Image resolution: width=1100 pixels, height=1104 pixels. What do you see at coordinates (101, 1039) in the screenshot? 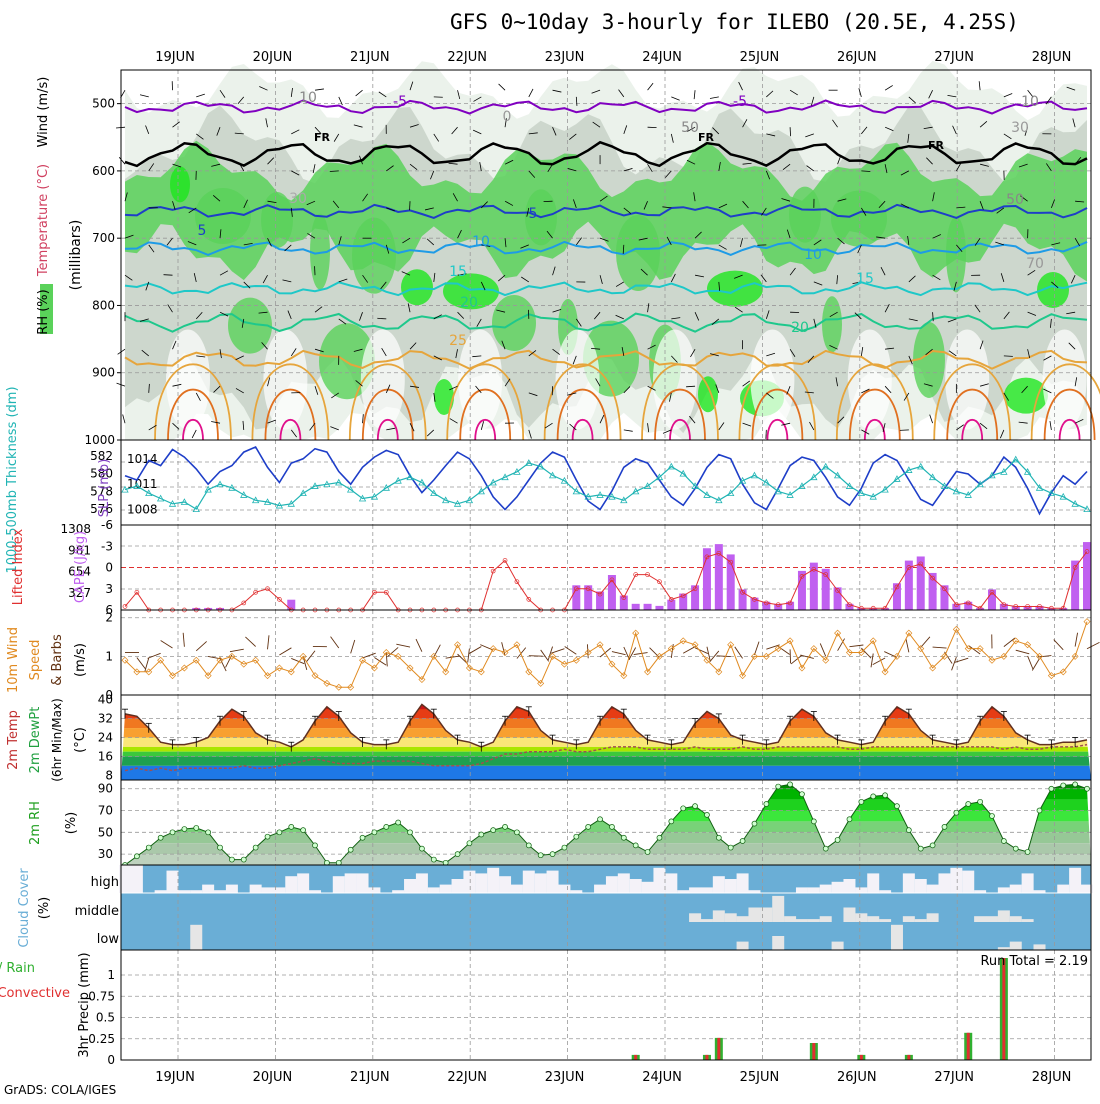
I see `precip-tick-label: 0.25` at bounding box center [101, 1039].